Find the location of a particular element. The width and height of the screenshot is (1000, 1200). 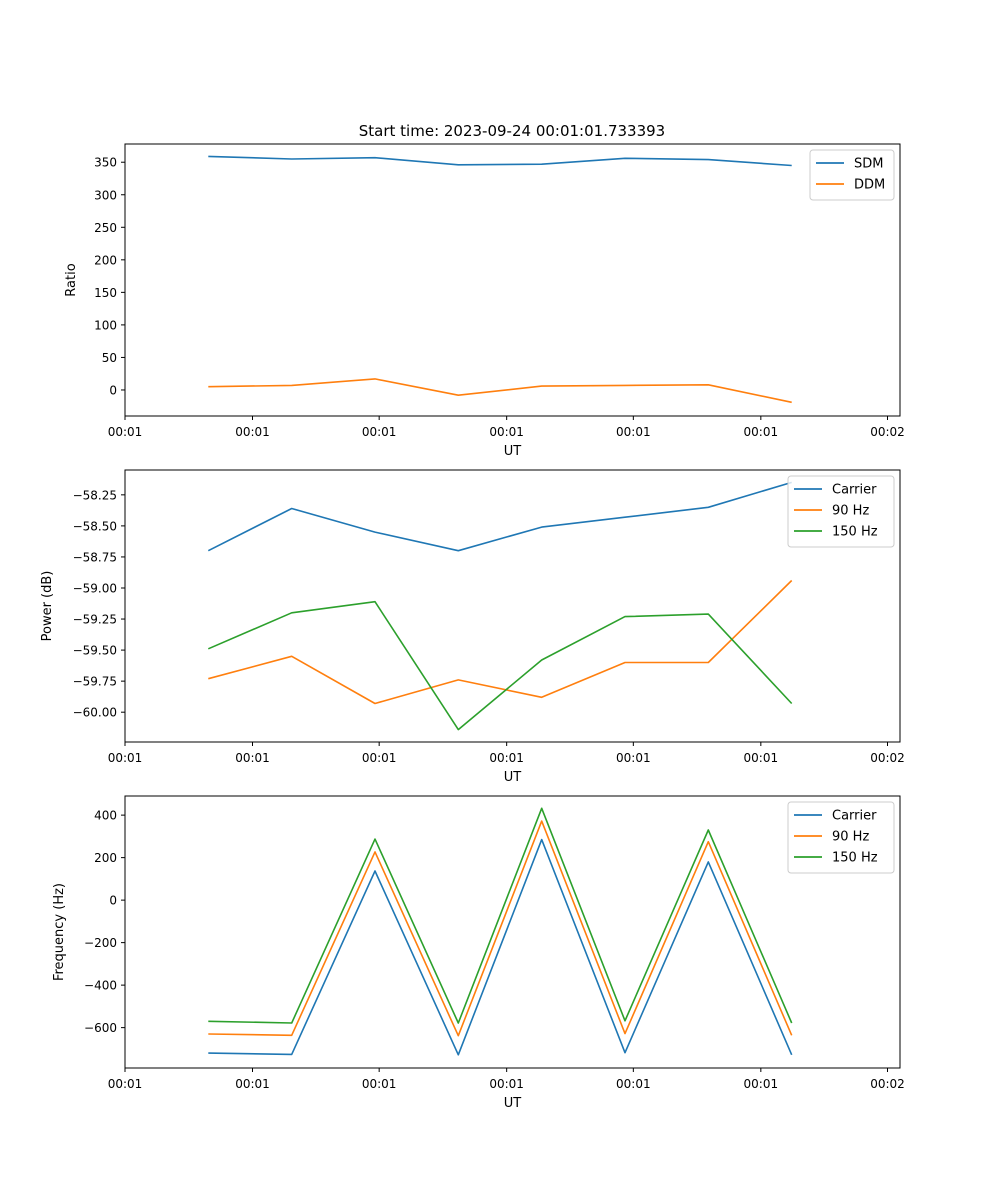

series-line-150-hz is located at coordinates (500, 915).